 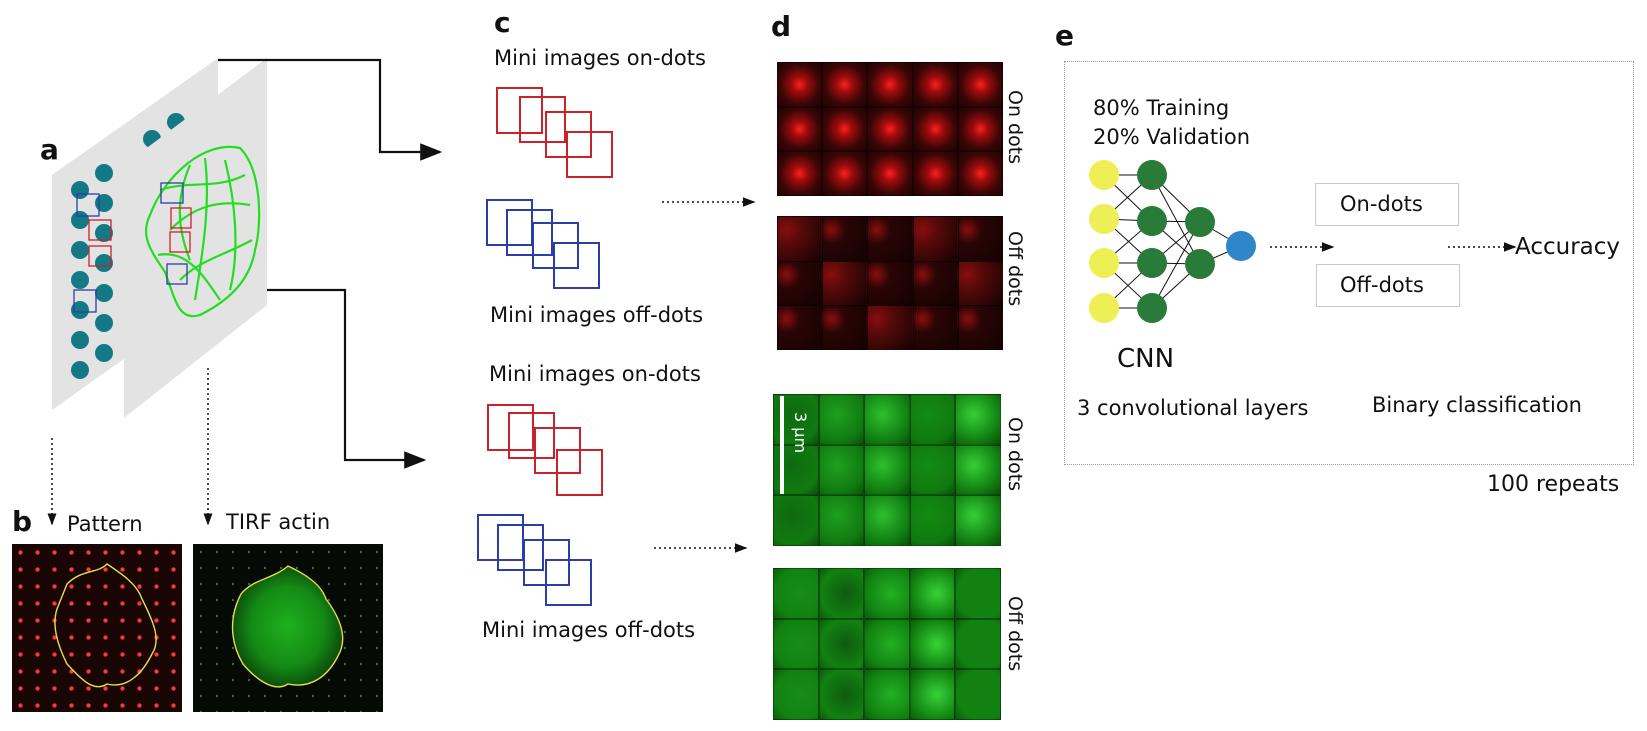 What do you see at coordinates (105, 625) in the screenshot?
I see `pattern-cell-outline` at bounding box center [105, 625].